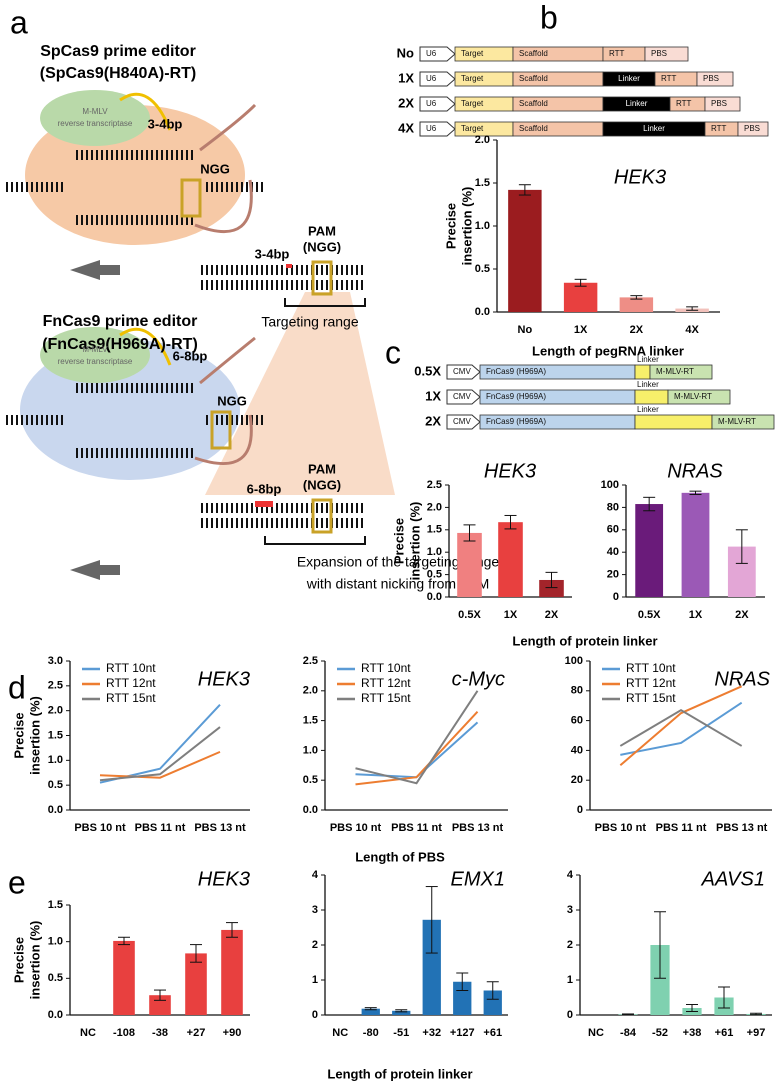  What do you see at coordinates (322, 246) in the screenshot?
I see `label: (NGG)` at bounding box center [322, 246].